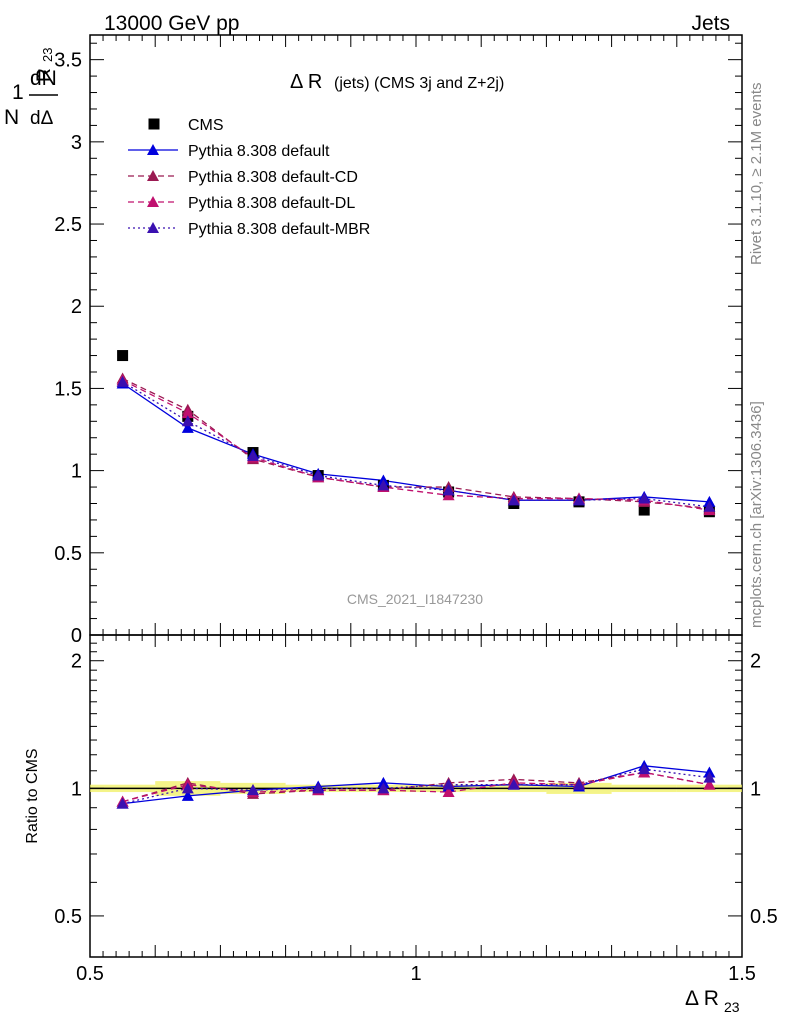  I want to click on main-subtitle: (jets) (CMS 3j and Z+2j), so click(419, 83).